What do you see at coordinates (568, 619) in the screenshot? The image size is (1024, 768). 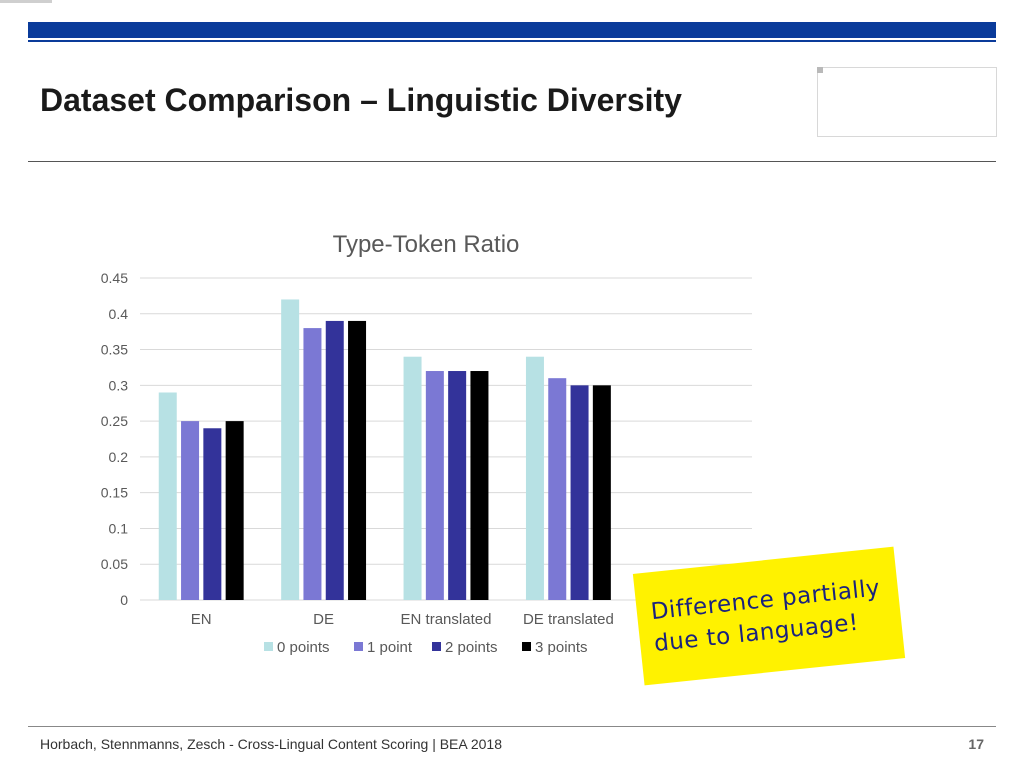 I see `x-category-label: DE translated` at bounding box center [568, 619].